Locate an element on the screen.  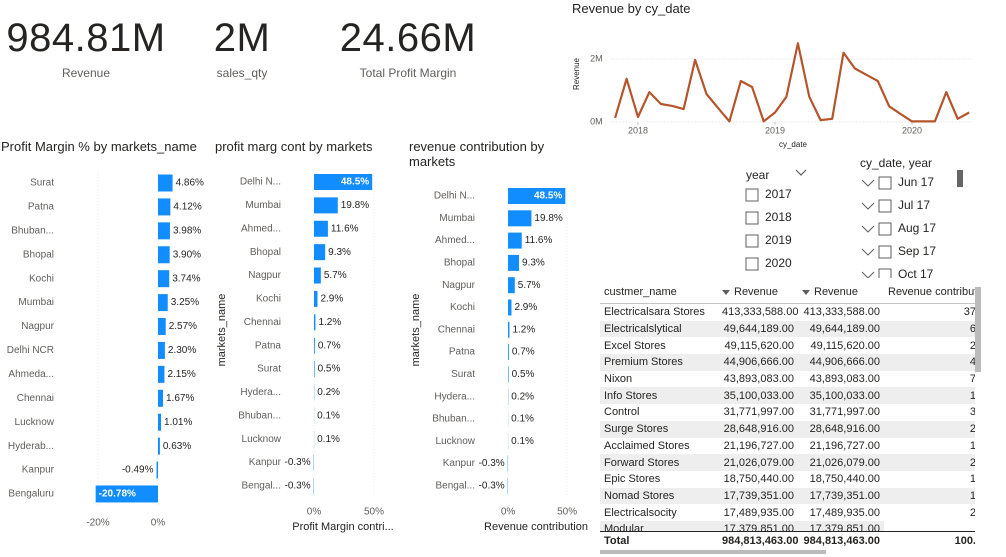
total-cell: 984,813,463.00 is located at coordinates (758, 541).